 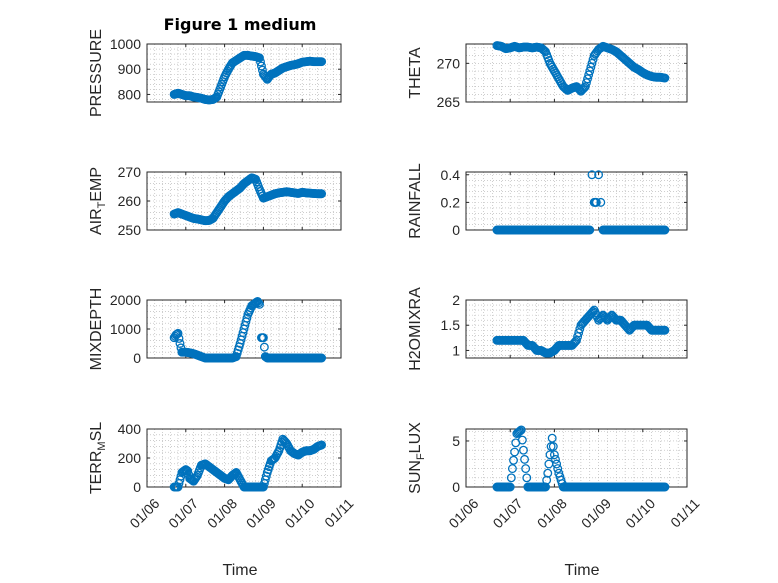 I want to click on subplot-rainfall: 0 0.2 0.4 RAINFALL, so click(x=547, y=201).